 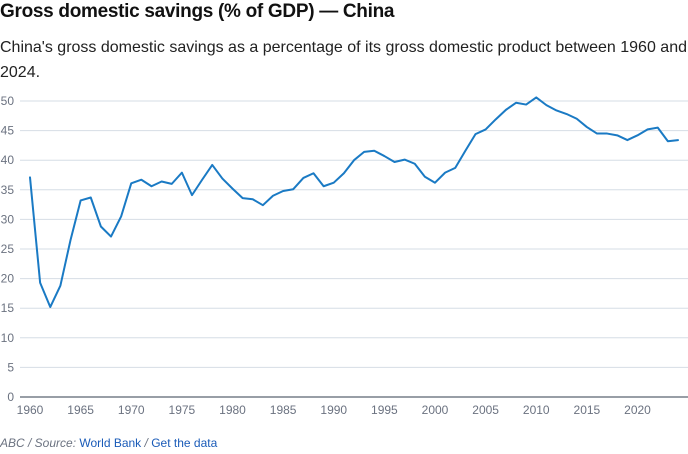 I want to click on y-tick-label: 30, so click(x=8, y=219).